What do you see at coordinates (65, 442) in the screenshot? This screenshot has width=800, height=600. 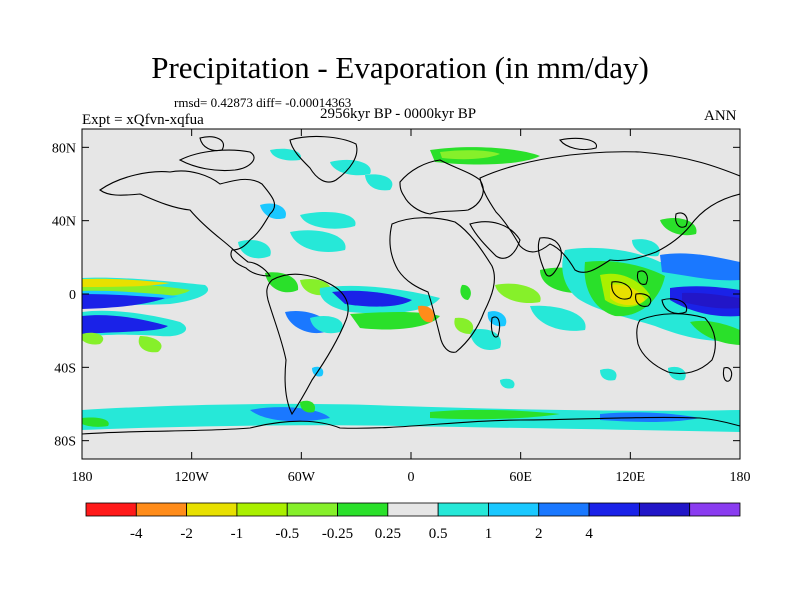 I see `lat-tick-label: 80S` at bounding box center [65, 442].